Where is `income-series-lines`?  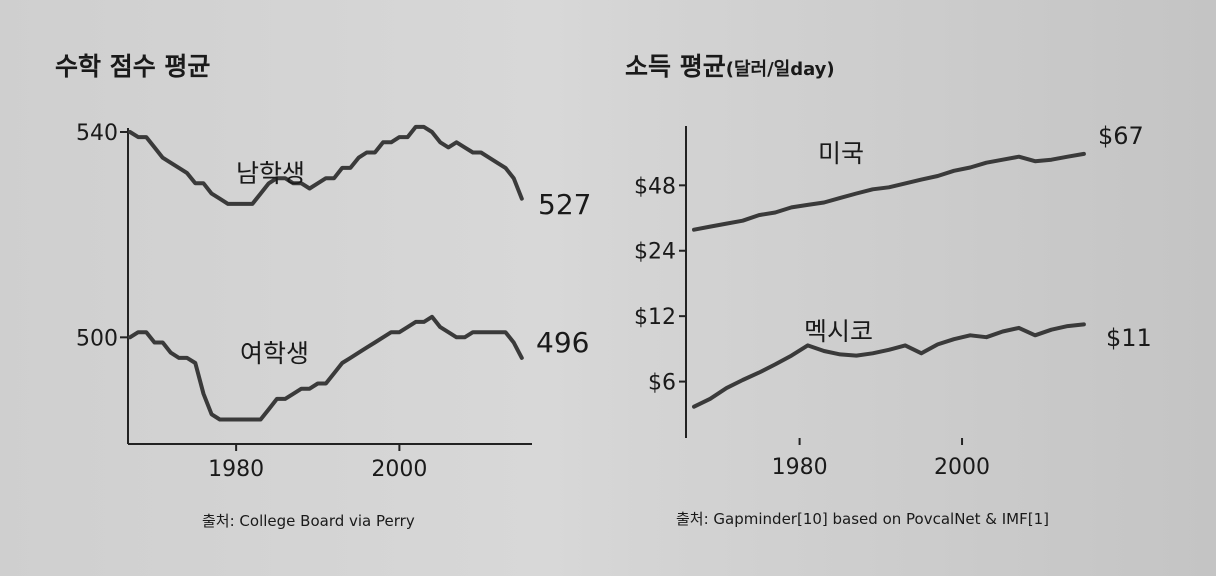
income-series-lines is located at coordinates (889, 280).